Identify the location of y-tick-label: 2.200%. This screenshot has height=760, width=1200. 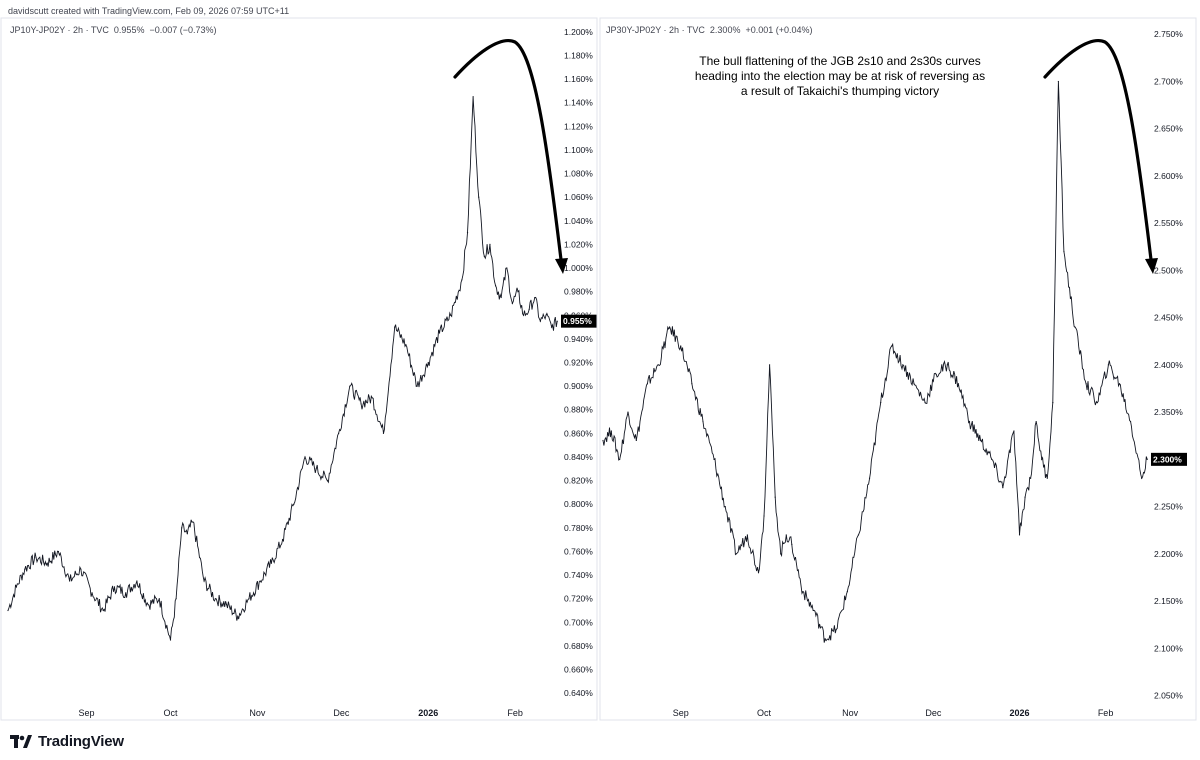
(1168, 554).